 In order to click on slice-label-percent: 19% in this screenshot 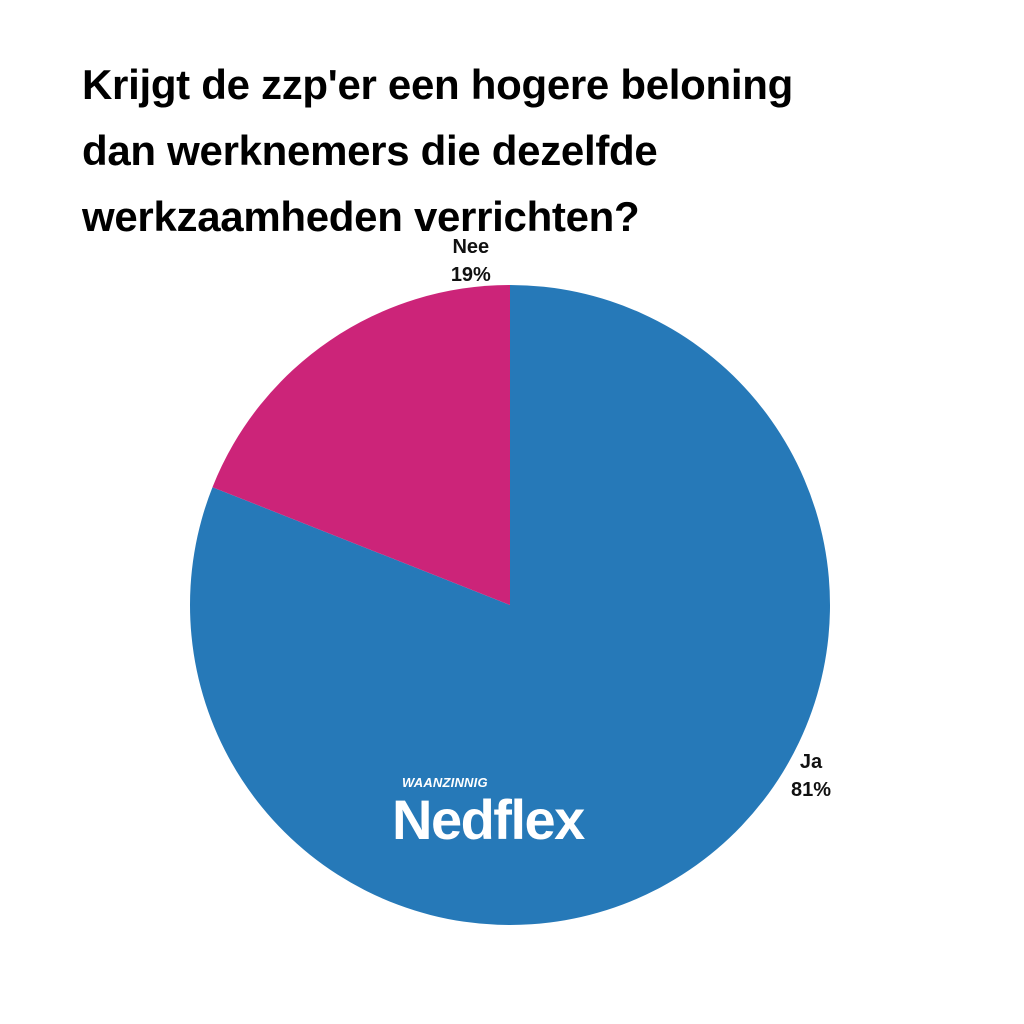, I will do `click(470, 275)`.